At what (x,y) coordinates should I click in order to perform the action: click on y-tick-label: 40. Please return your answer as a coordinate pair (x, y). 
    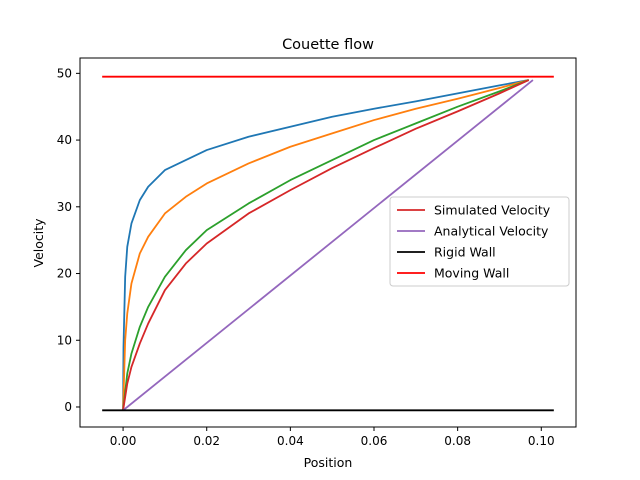
    Looking at the image, I should click on (64, 140).